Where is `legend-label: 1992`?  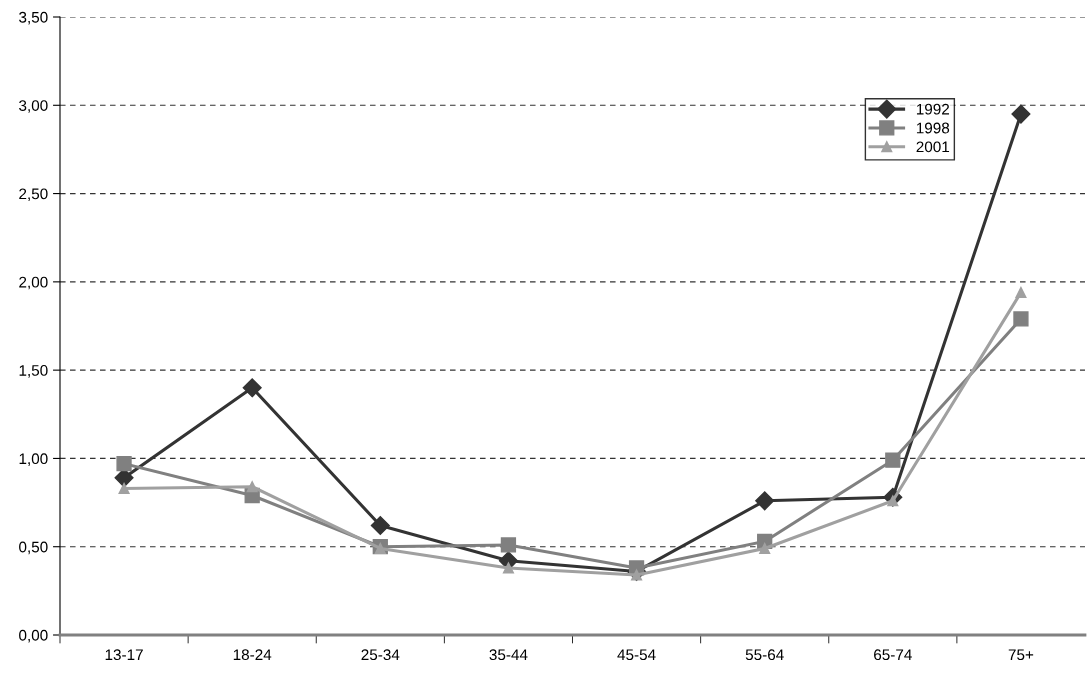
legend-label: 1992 is located at coordinates (933, 109).